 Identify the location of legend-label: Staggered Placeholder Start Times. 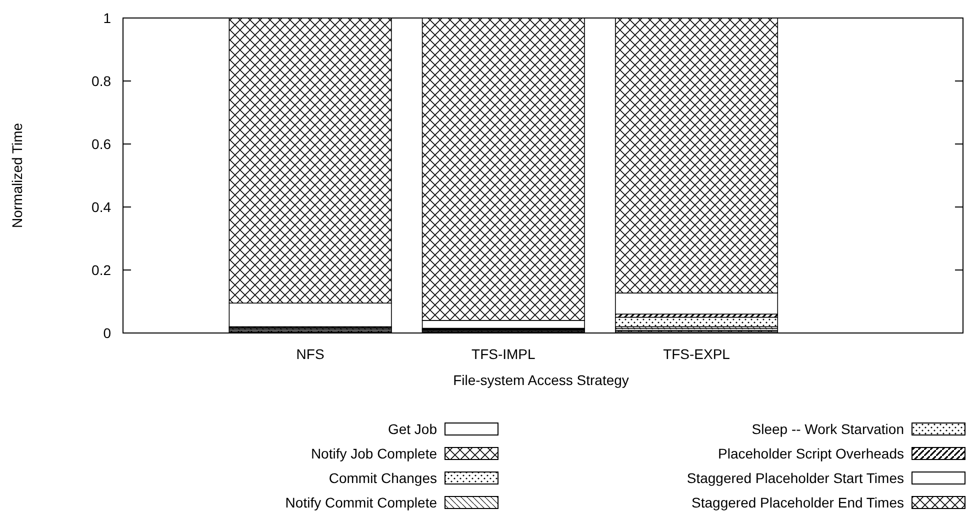
(795, 478).